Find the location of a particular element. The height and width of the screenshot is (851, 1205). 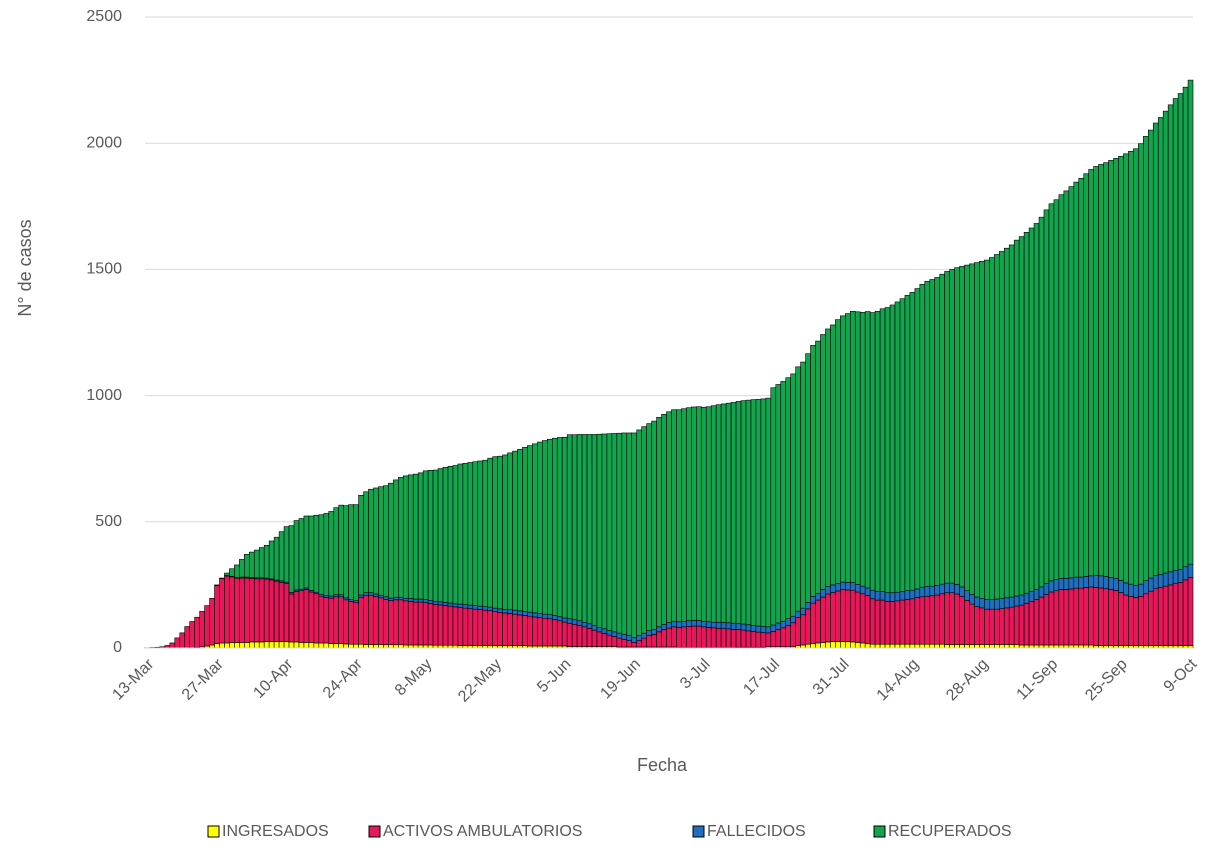

y-tick-label: 0 is located at coordinates (117, 647).